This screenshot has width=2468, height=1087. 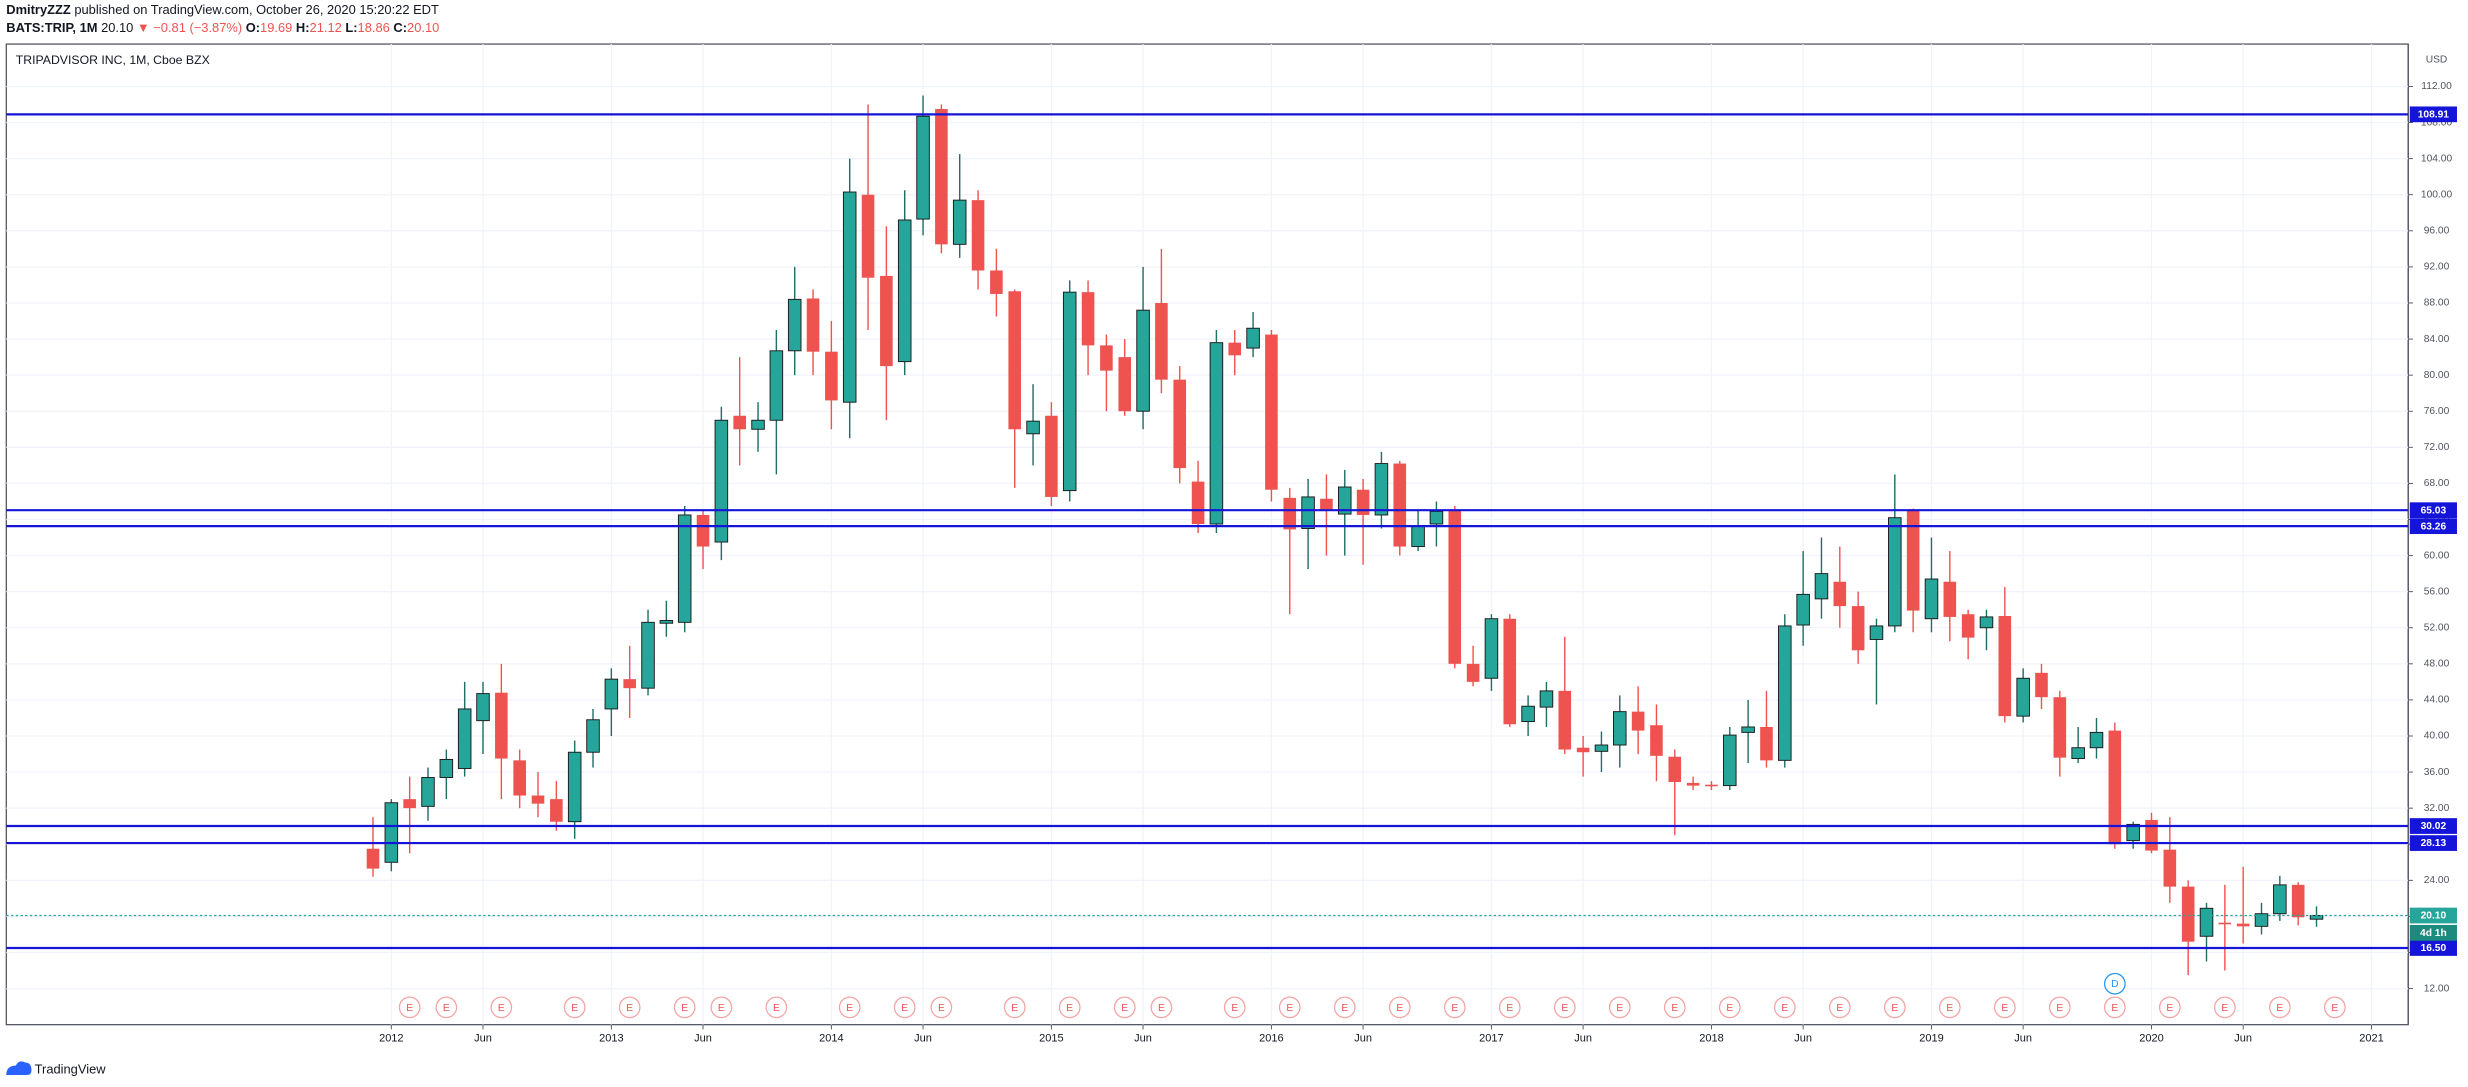 I want to click on y-tick-label: 72.00, so click(x=2437, y=447).